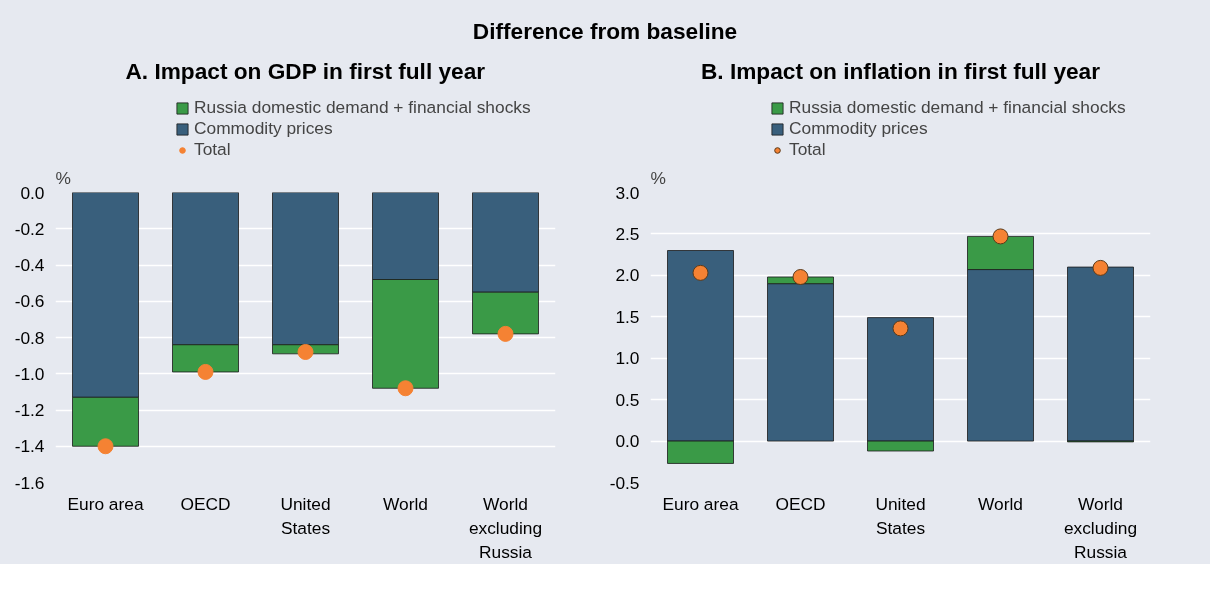 The width and height of the screenshot is (1227, 601). What do you see at coordinates (29, 482) in the screenshot?
I see `y-tick-label: -1.6` at bounding box center [29, 482].